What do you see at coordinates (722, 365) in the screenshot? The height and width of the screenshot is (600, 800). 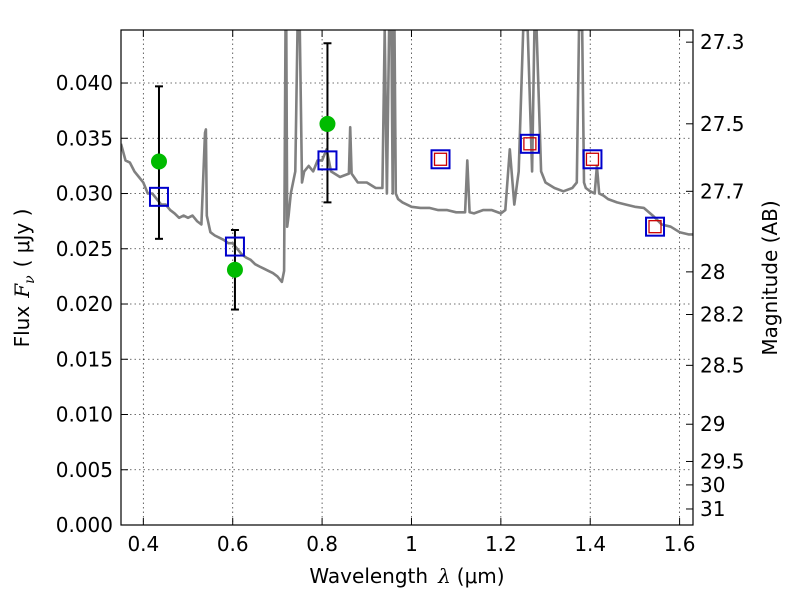 I see `magnitude-tick-label: 28.5` at bounding box center [722, 365].